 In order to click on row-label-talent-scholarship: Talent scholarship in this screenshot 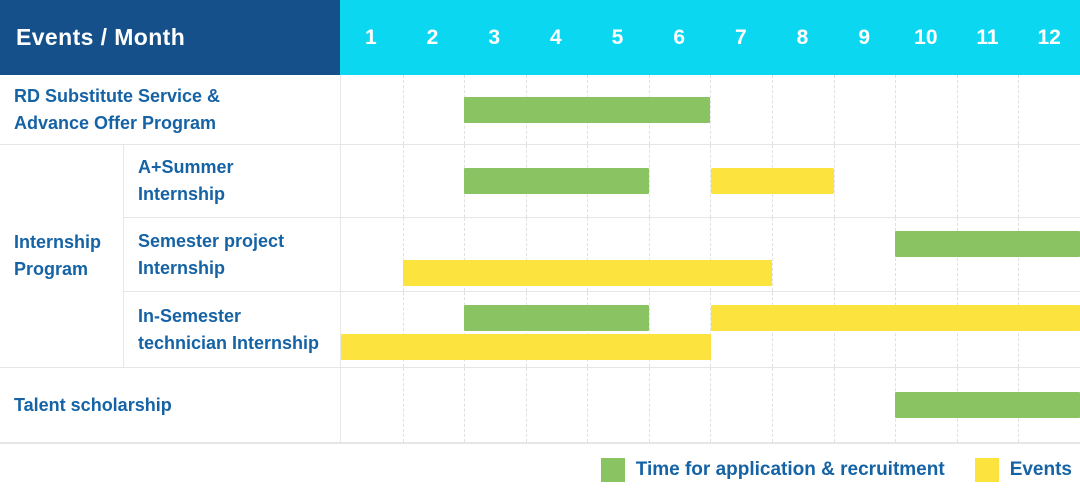, I will do `click(170, 405)`.